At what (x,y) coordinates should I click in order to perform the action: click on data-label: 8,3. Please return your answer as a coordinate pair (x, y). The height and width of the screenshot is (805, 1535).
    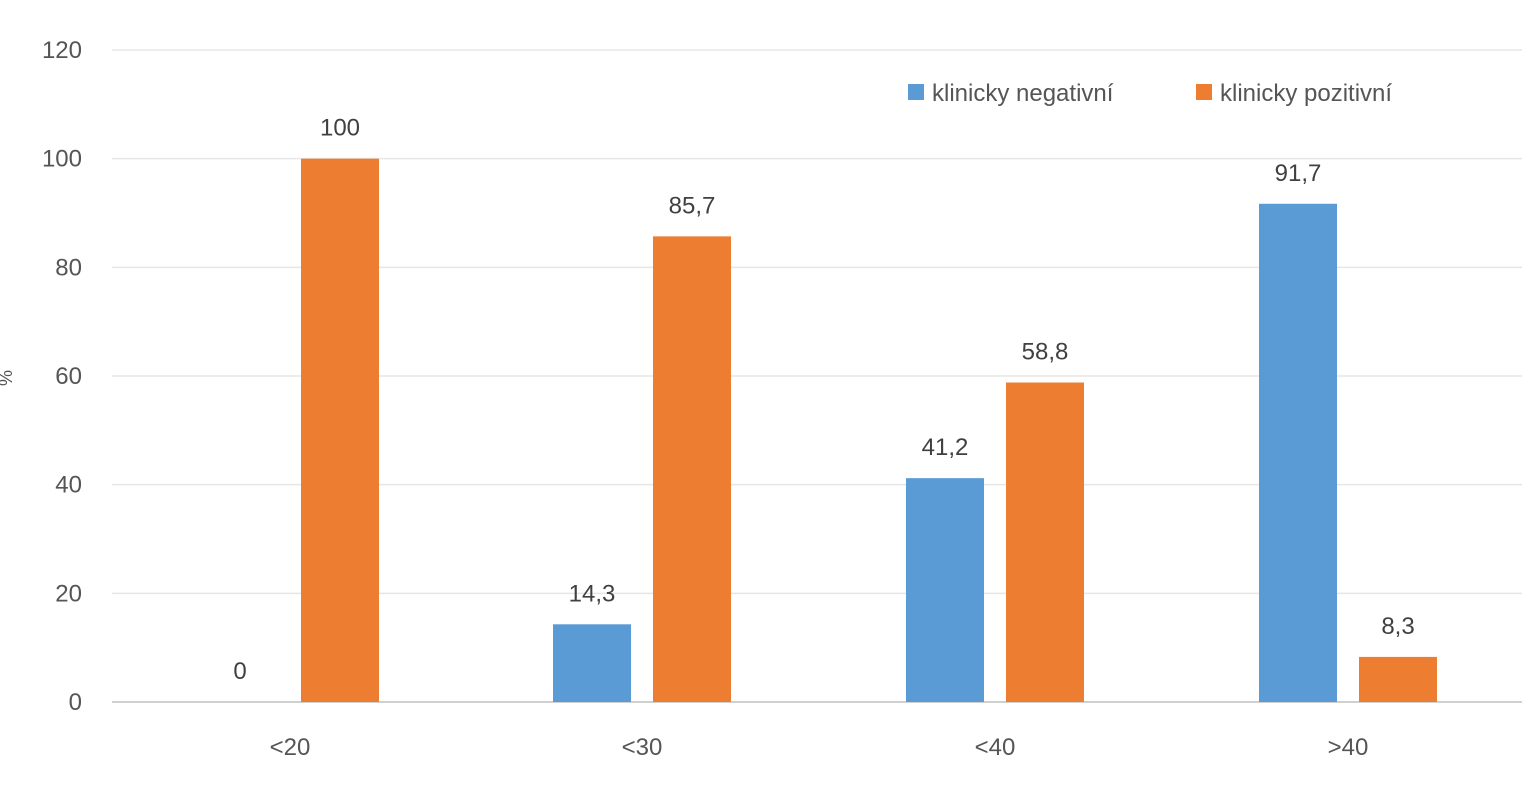
    Looking at the image, I should click on (1397, 626).